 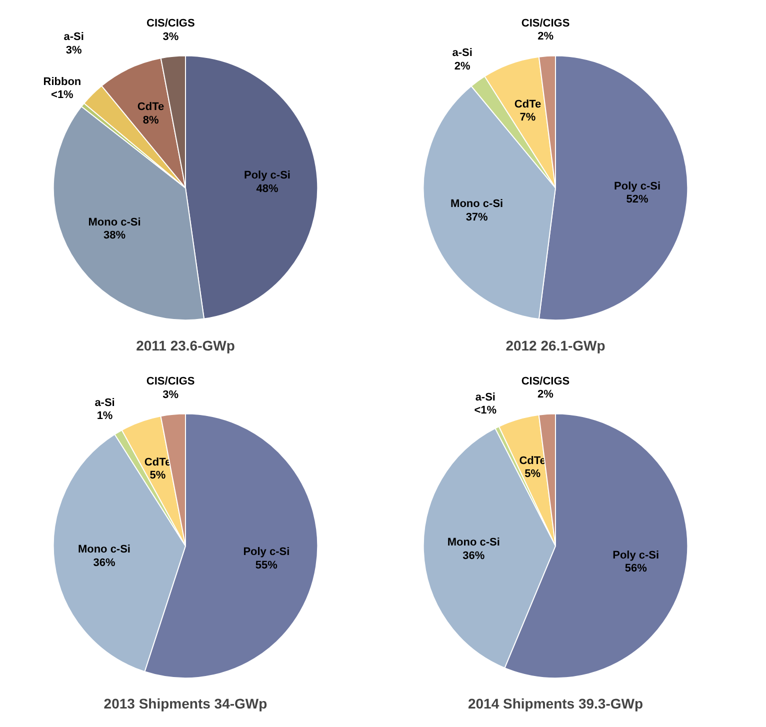 I want to click on data-label: 52%, so click(x=637, y=200).